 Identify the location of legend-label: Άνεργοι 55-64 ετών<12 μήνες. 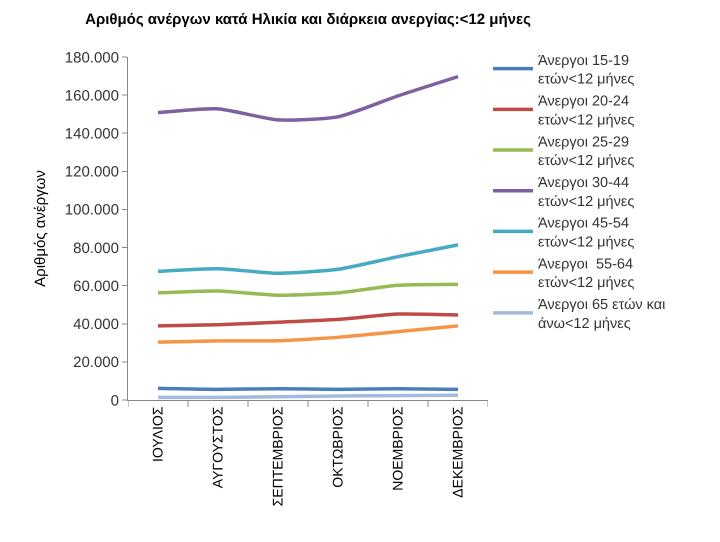
(586, 274).